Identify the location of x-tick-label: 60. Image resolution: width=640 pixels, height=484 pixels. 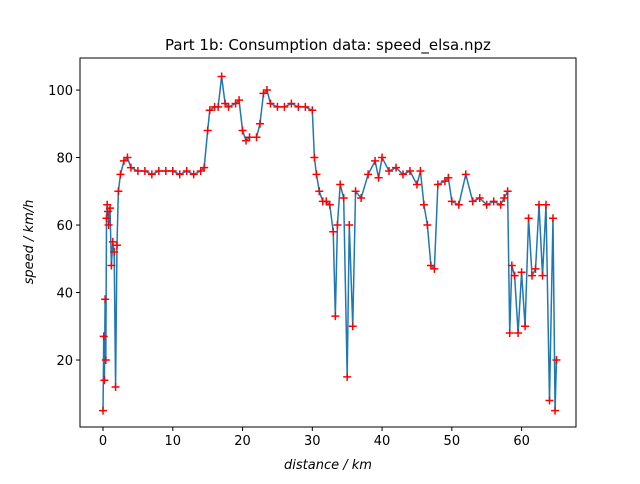
(521, 441).